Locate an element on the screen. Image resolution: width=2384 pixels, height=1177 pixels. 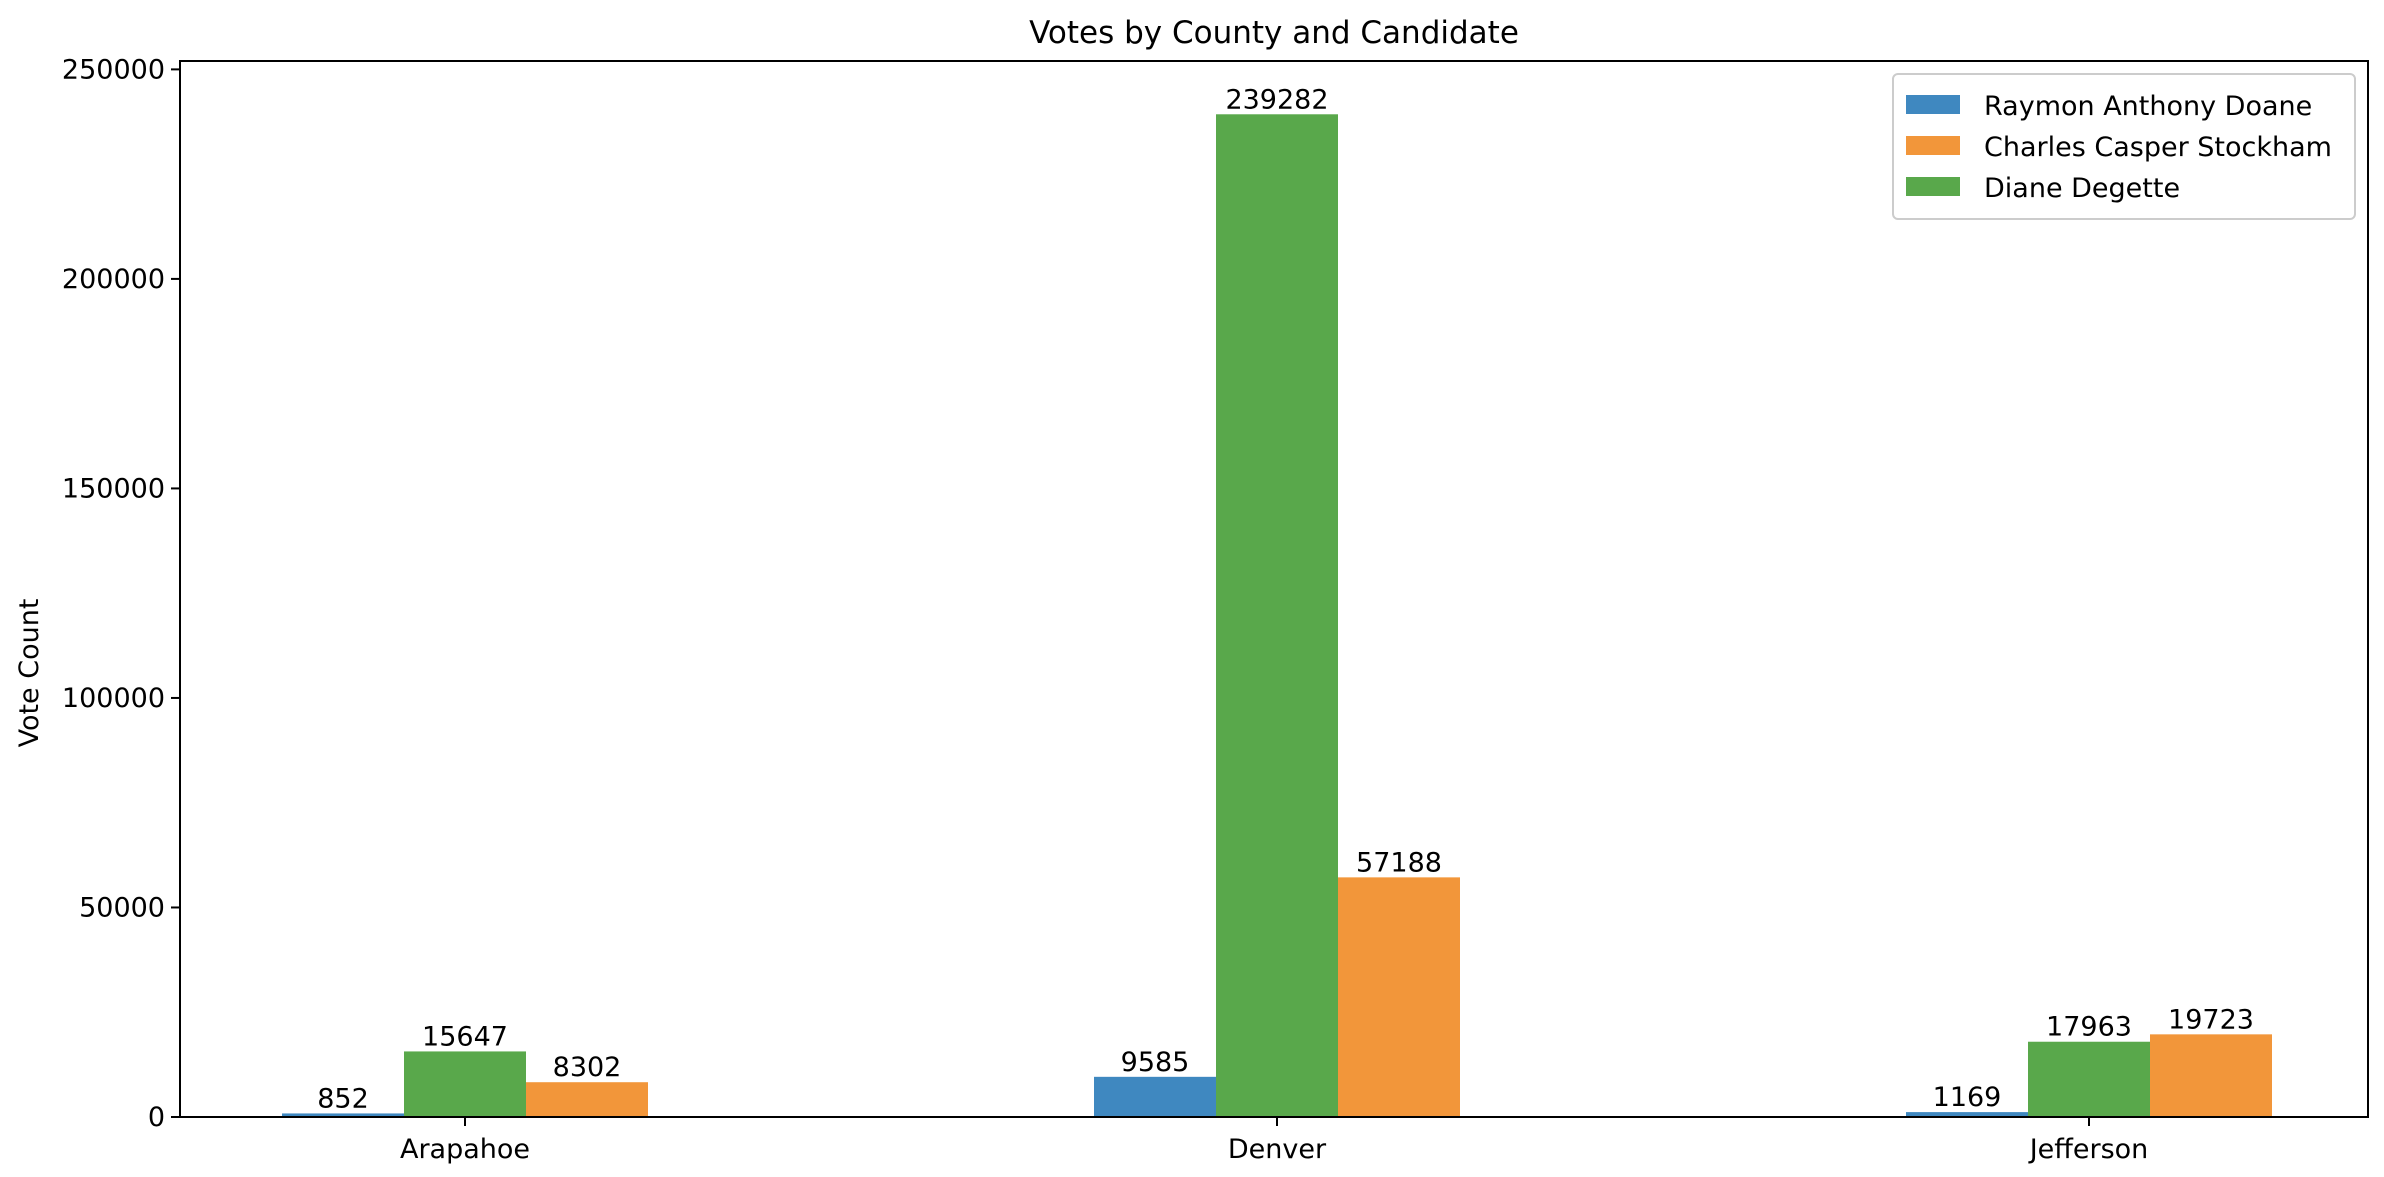
x-axis-ticks: Arapahoe Denver Jefferson is located at coordinates (1274, 1141).